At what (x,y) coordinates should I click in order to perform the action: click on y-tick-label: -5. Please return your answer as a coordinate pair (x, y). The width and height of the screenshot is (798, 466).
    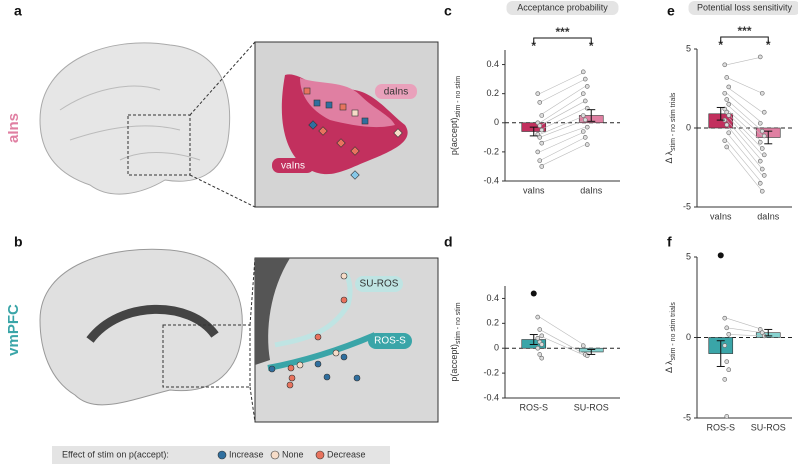
    Looking at the image, I should click on (687, 417).